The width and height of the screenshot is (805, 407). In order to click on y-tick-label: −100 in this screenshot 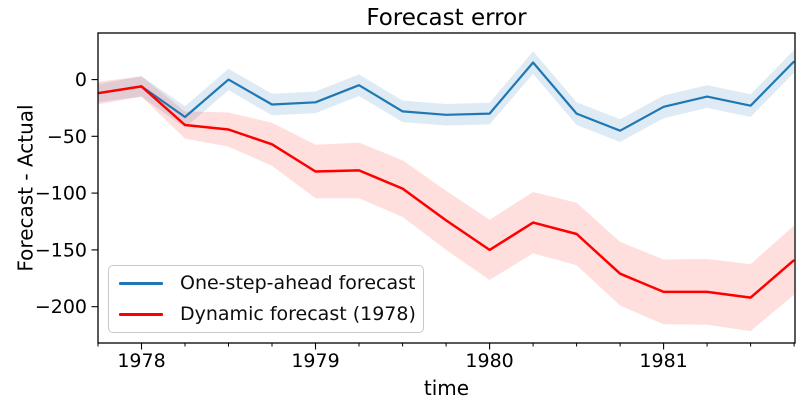, I will do `click(61, 194)`.